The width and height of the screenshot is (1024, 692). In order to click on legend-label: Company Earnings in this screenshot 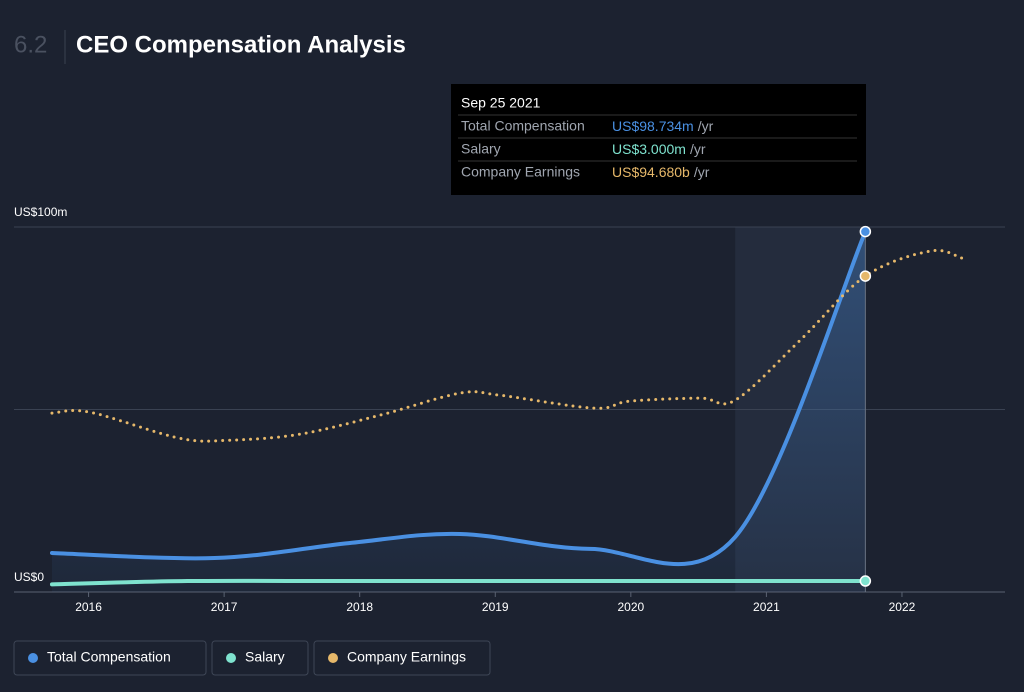, I will do `click(406, 657)`.